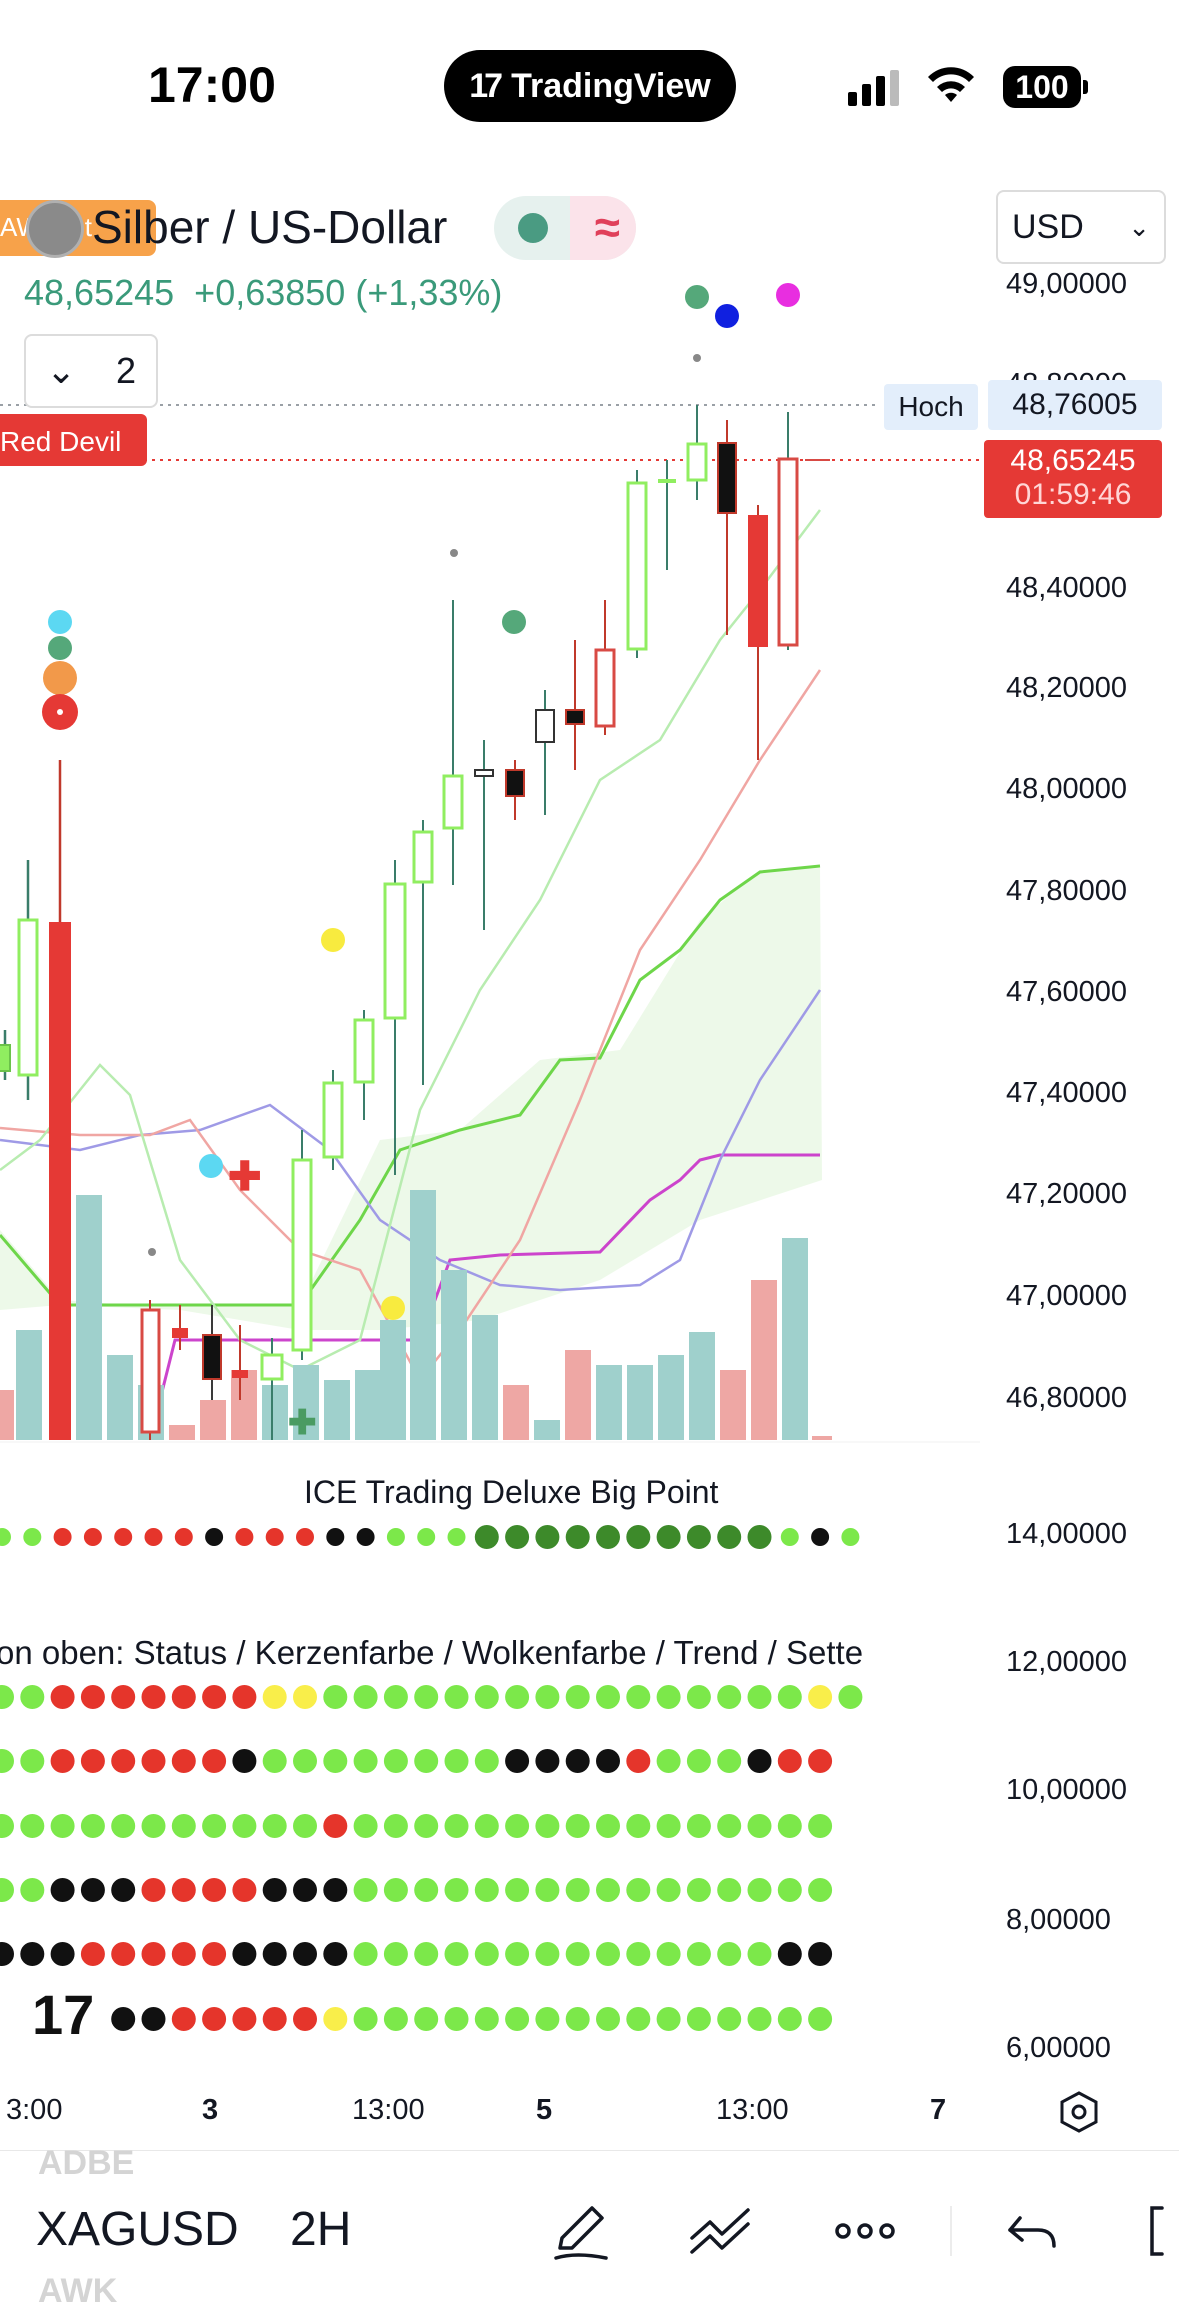  I want to click on bar-countdown: 01:59:46, so click(1073, 494).